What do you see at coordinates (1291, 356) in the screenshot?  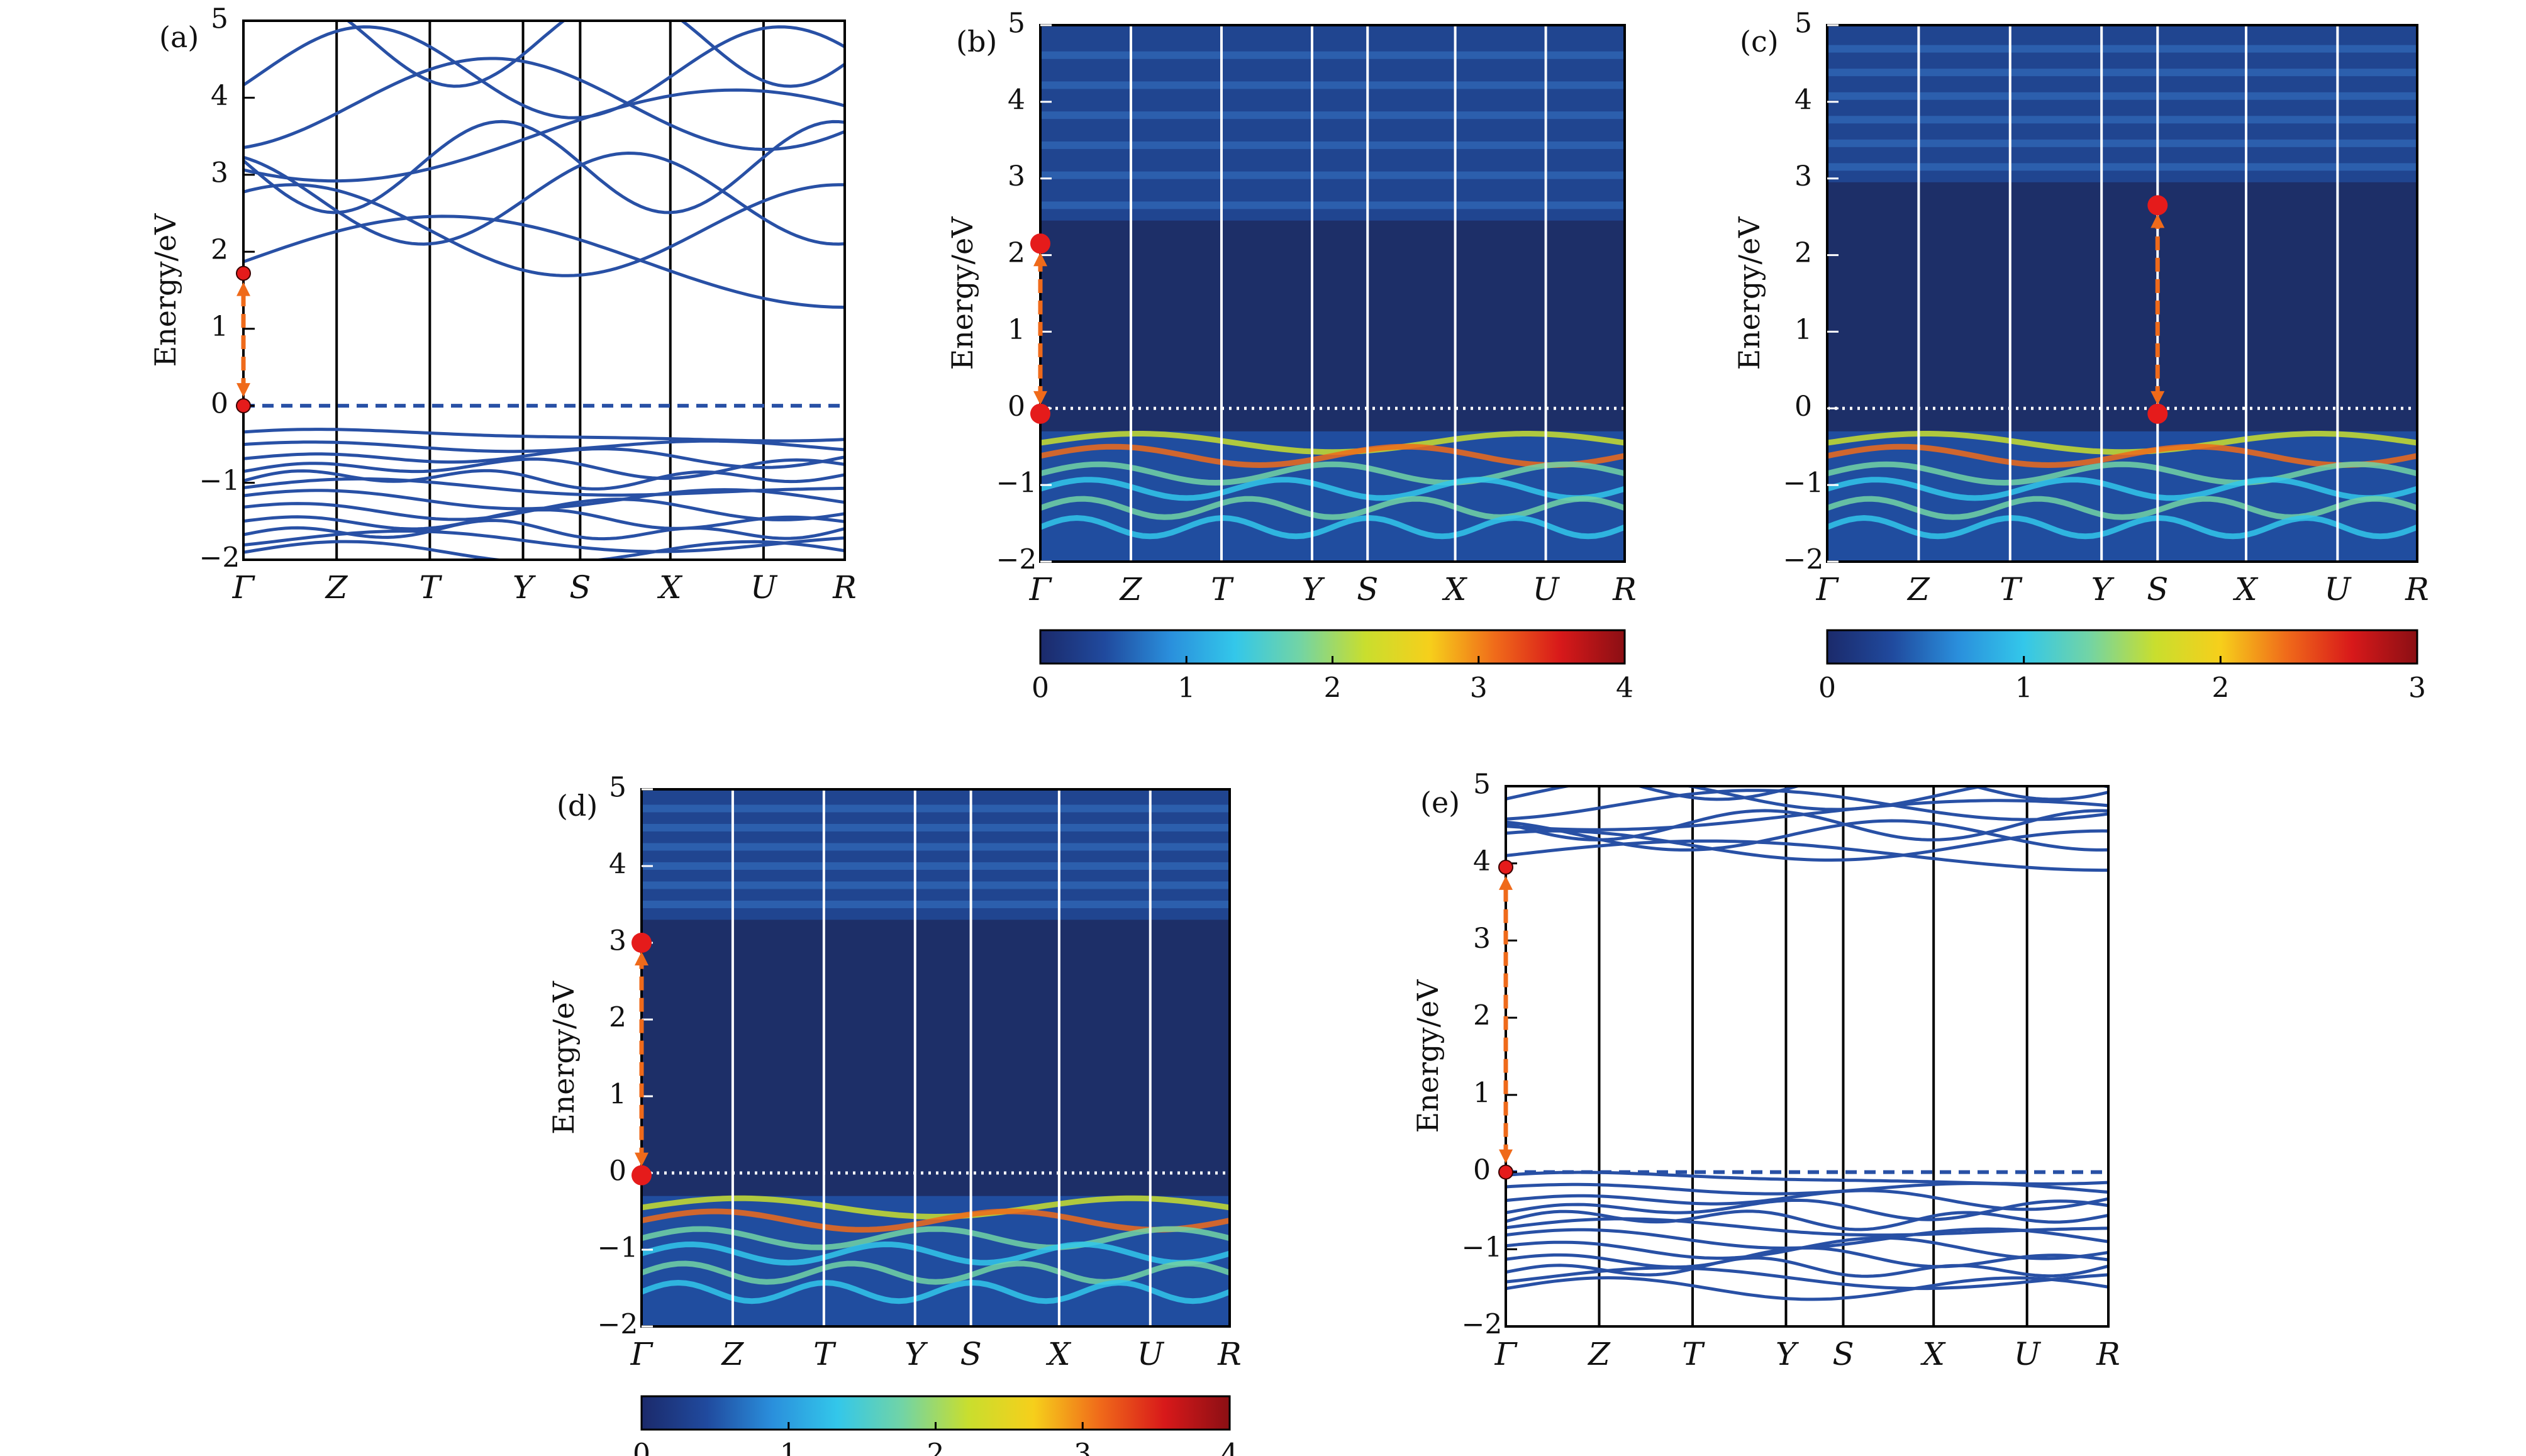 I see `panel-b: 5 4 3 2 1 0 −1 −2 Energy/eV Γ Z T Y S X U R (b) 0 1 2 3 4` at bounding box center [1291, 356].